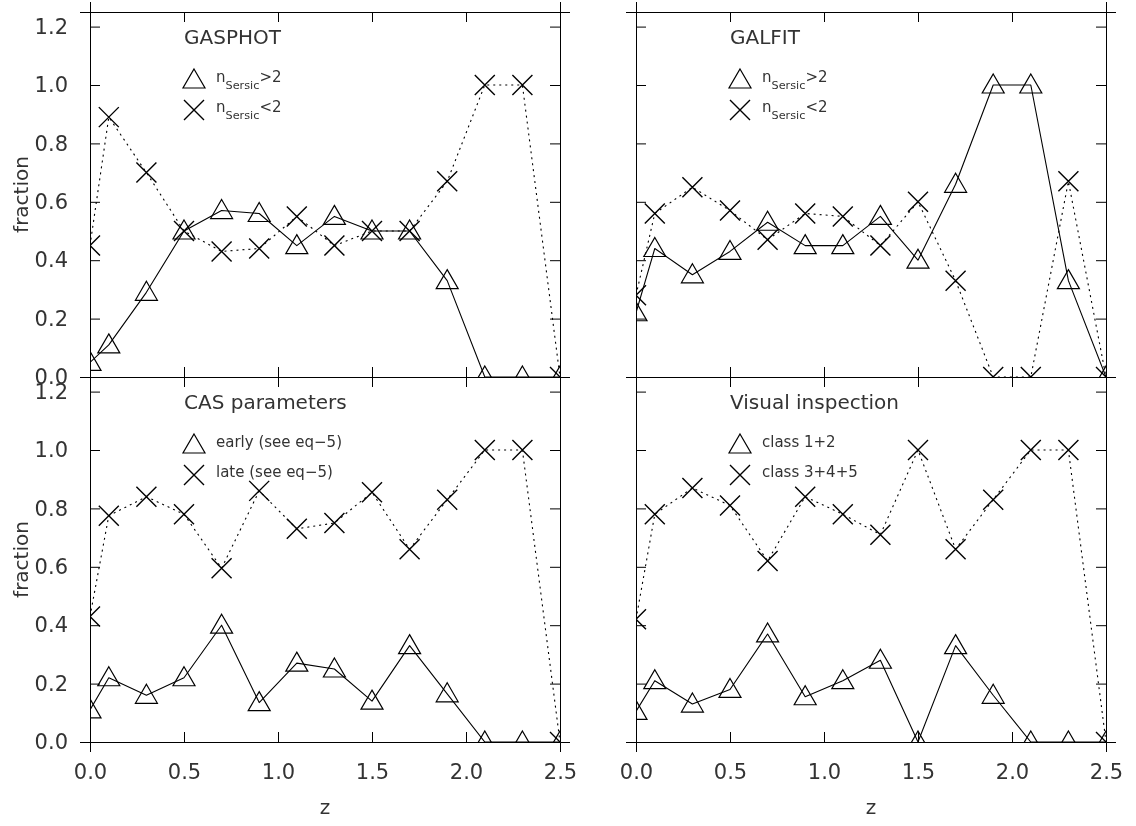 The image size is (1136, 826). What do you see at coordinates (233, 37) in the screenshot?
I see `text: GASPHOT` at bounding box center [233, 37].